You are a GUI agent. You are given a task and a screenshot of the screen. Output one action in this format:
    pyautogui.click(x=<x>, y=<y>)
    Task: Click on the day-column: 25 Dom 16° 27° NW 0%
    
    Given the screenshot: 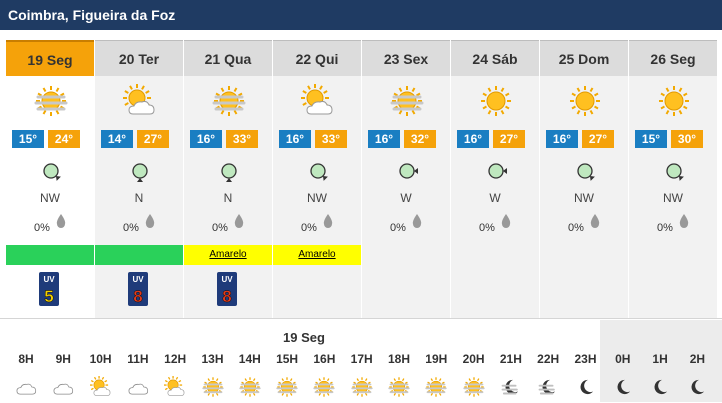 What is the action you would take?
    pyautogui.click(x=584, y=179)
    